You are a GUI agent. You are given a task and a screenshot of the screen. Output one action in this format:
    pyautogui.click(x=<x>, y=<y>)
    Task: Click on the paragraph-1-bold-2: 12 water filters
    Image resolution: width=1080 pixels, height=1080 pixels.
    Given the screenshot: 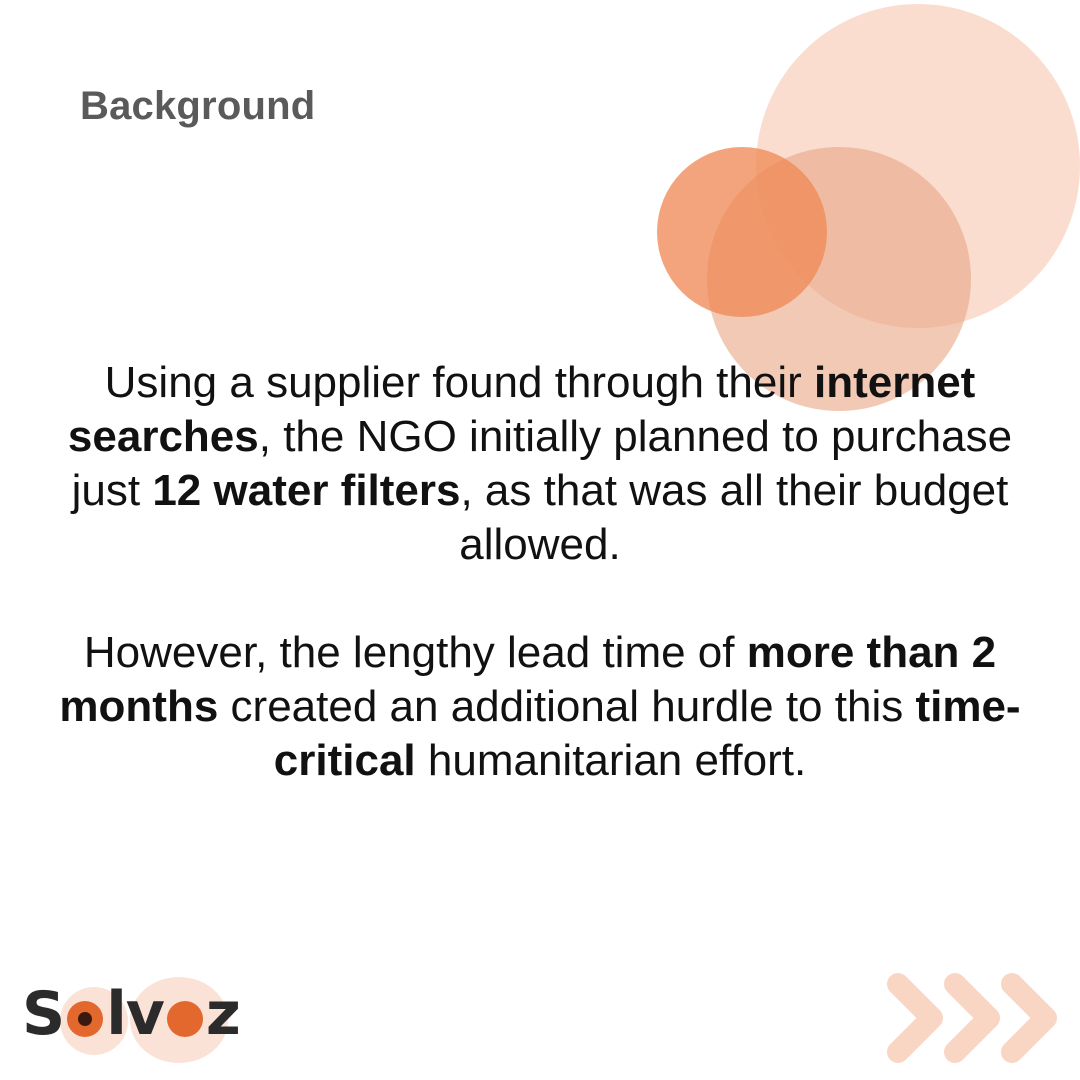 What is the action you would take?
    pyautogui.click(x=306, y=490)
    